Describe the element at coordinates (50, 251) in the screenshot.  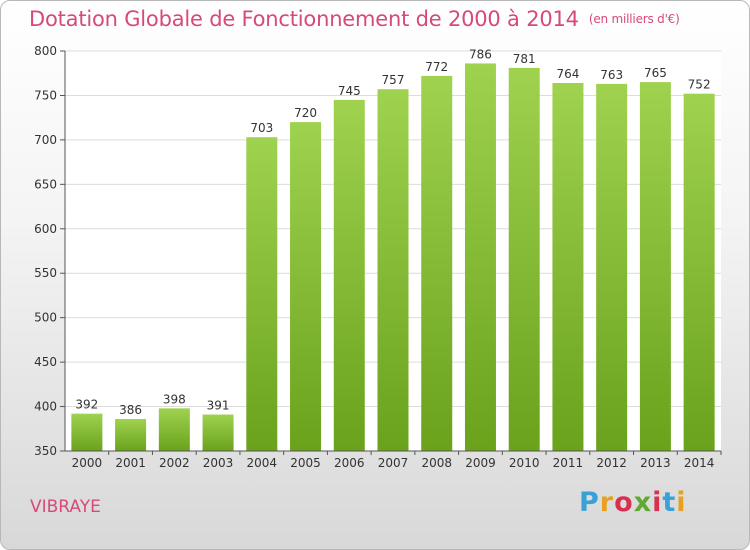
I see `y-axis: 350 400 450 500 550 600 650 700 750 800` at that location.